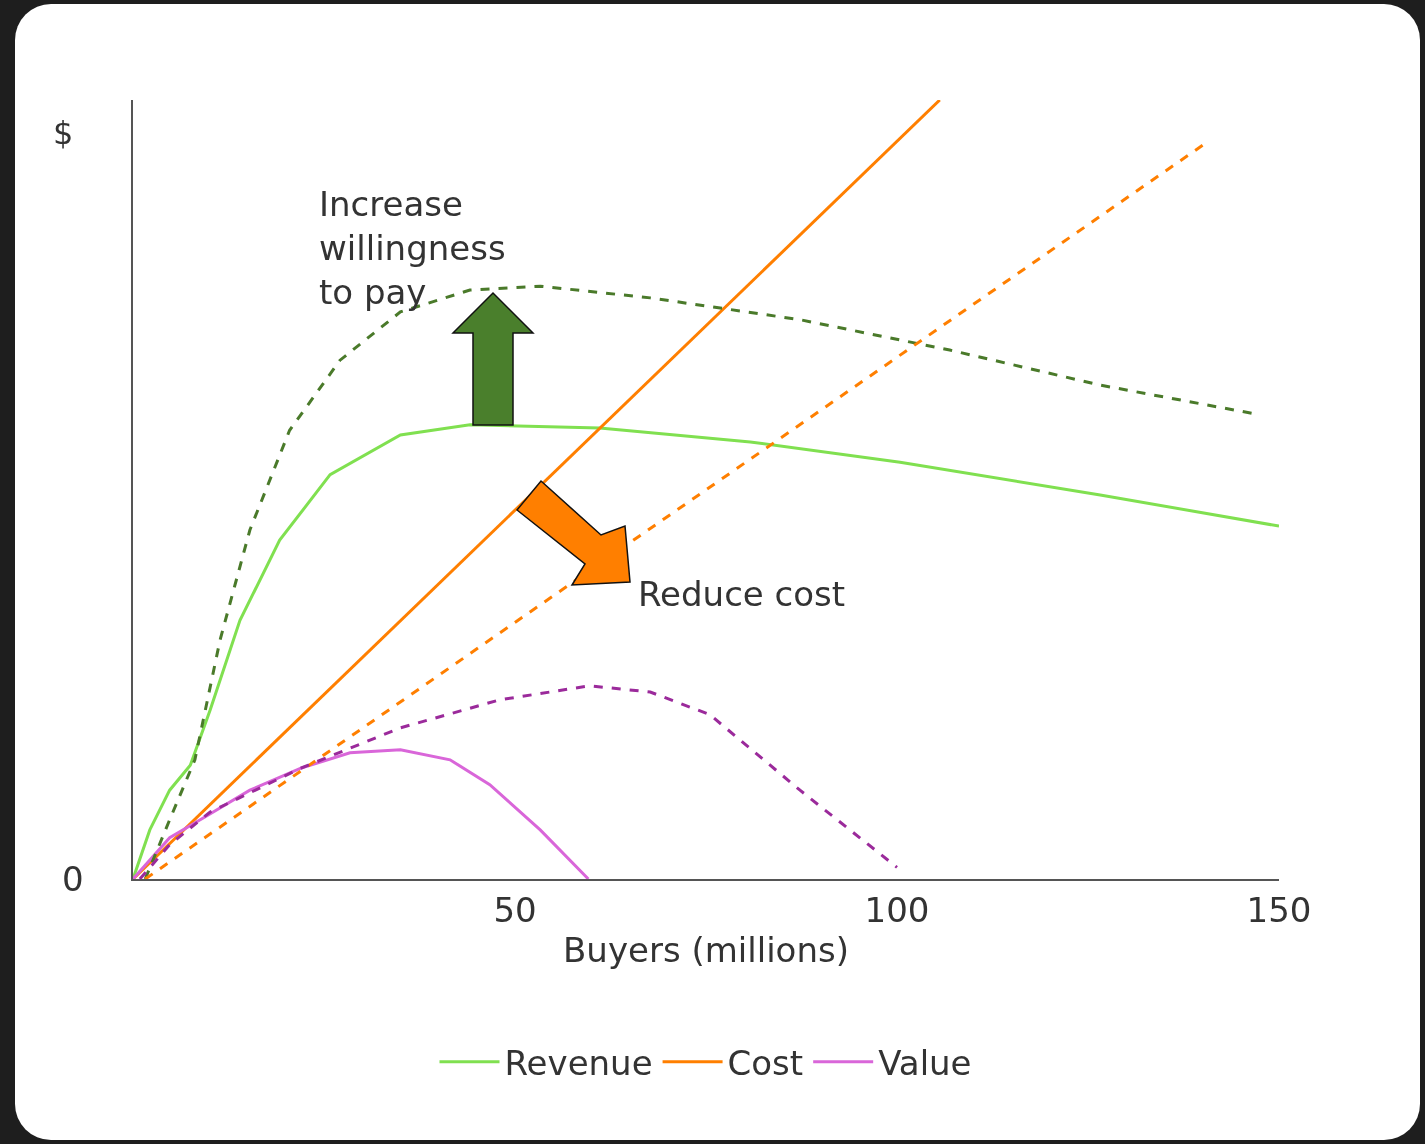  I want to click on x-tick-label: 150, so click(1279, 909).